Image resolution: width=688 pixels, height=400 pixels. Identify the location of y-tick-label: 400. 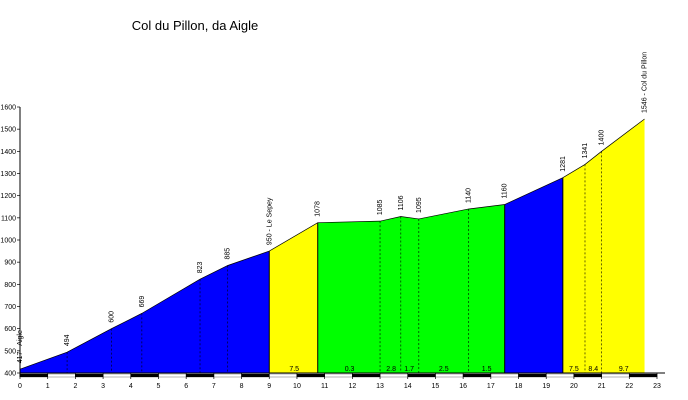
(10, 374).